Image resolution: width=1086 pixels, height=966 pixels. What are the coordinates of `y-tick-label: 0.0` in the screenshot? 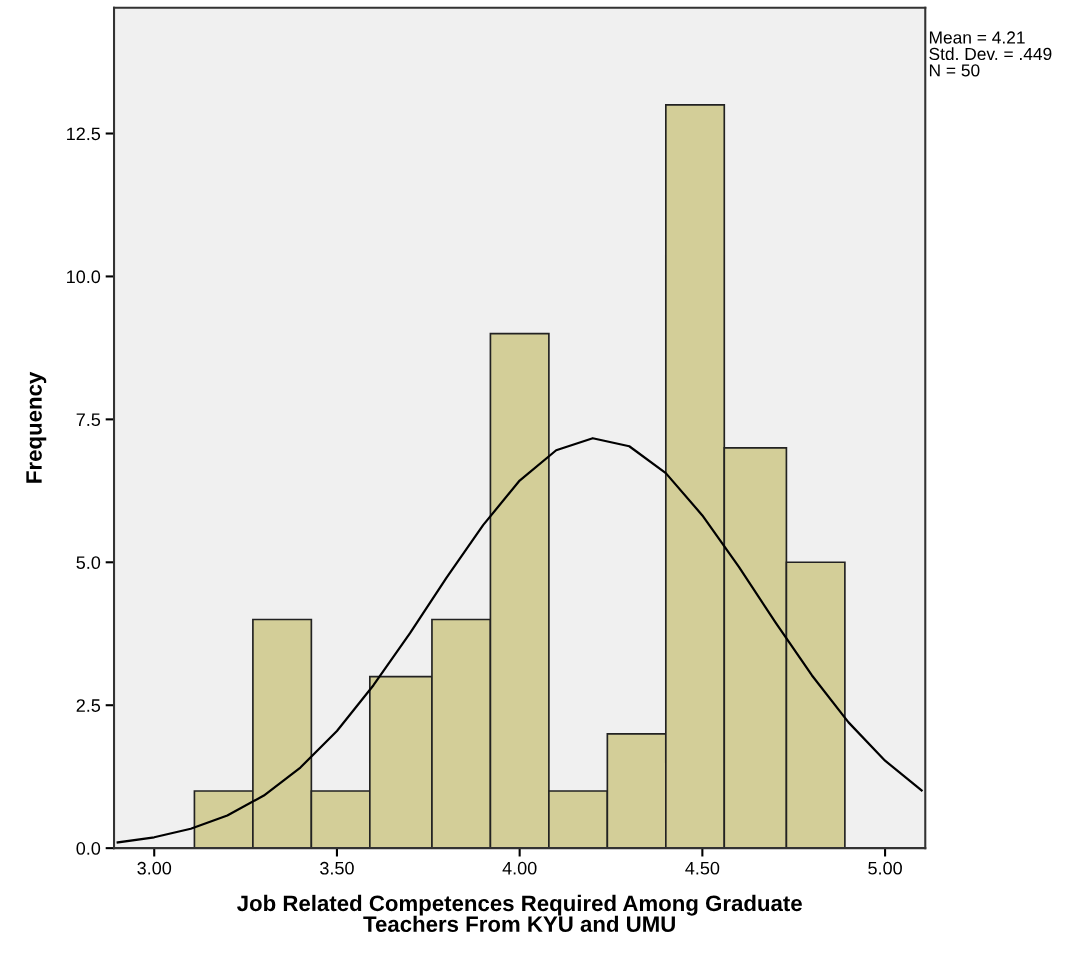 It's located at (88, 848).